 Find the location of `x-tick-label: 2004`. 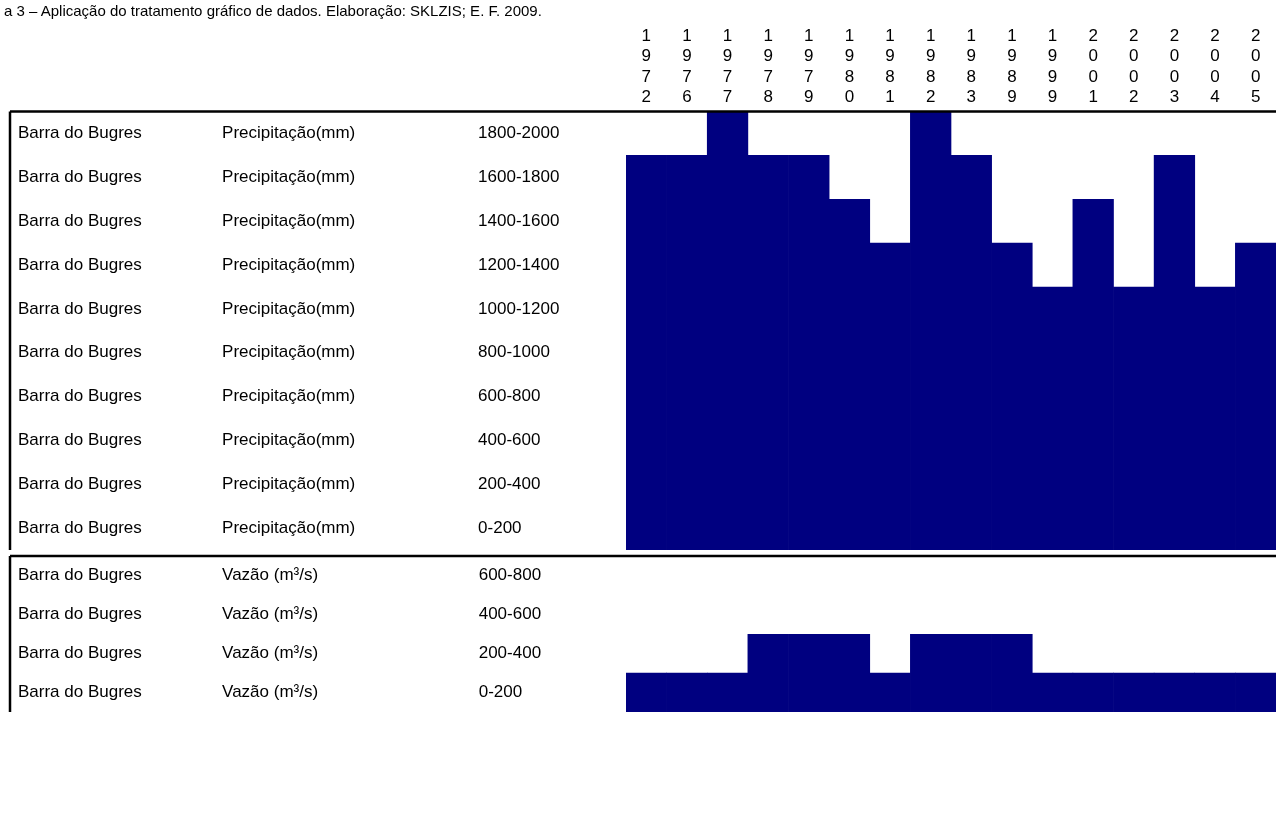

x-tick-label: 2004 is located at coordinates (1215, 66).